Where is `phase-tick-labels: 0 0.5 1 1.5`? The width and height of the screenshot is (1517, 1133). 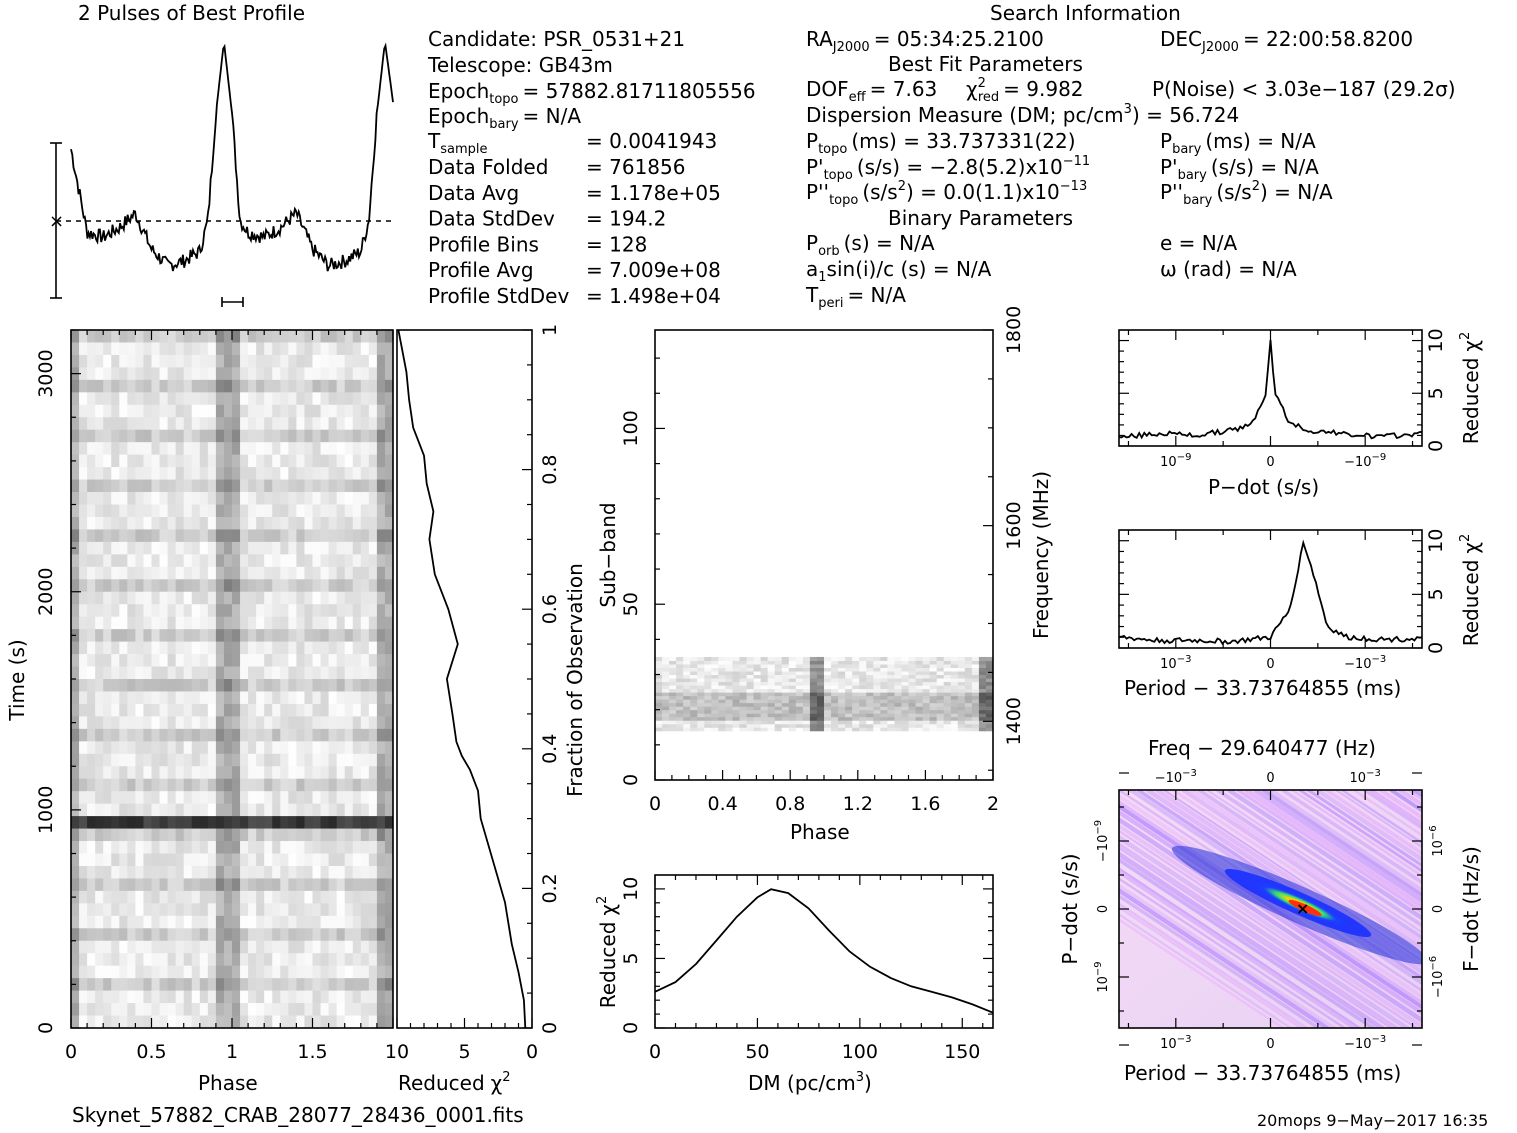 phase-tick-labels: 0 0.5 1 1.5 is located at coordinates (196, 1052).